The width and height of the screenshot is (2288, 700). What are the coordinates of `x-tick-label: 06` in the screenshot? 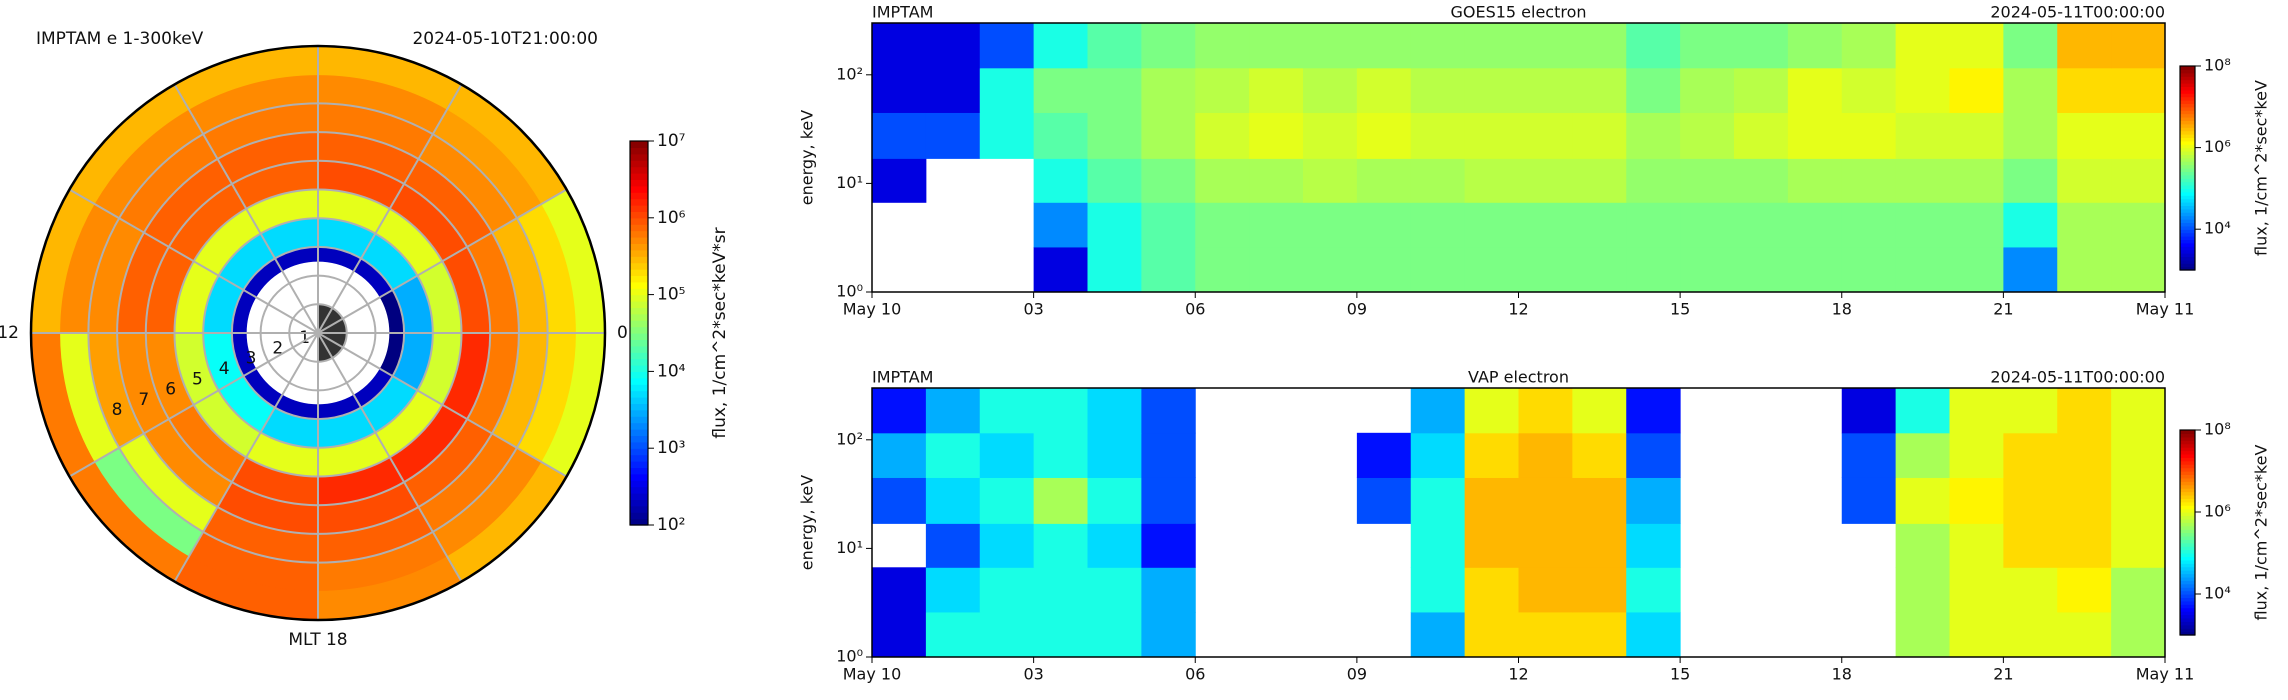 It's located at (1195, 309).